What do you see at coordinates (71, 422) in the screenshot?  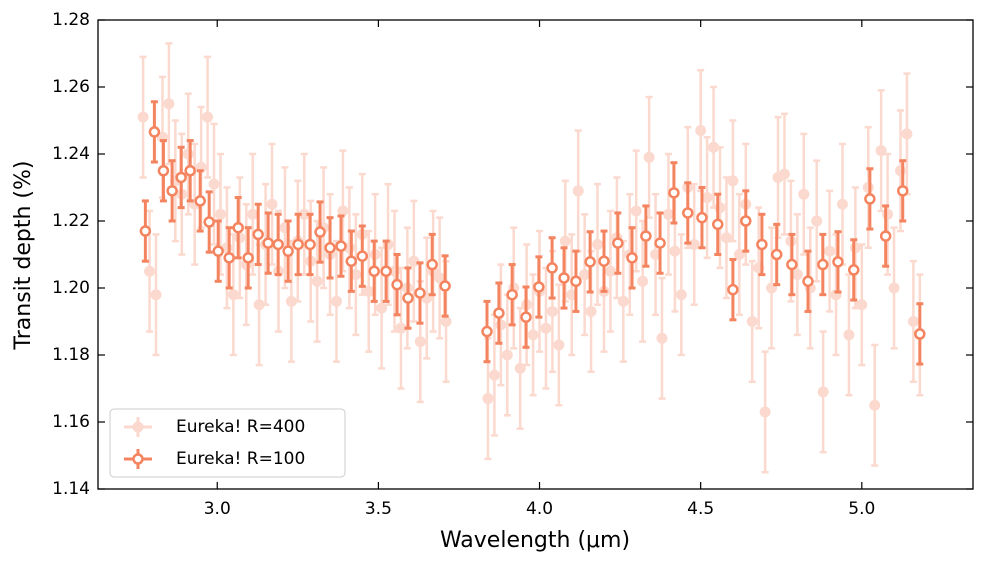 I see `y-tick-label: 1.16` at bounding box center [71, 422].